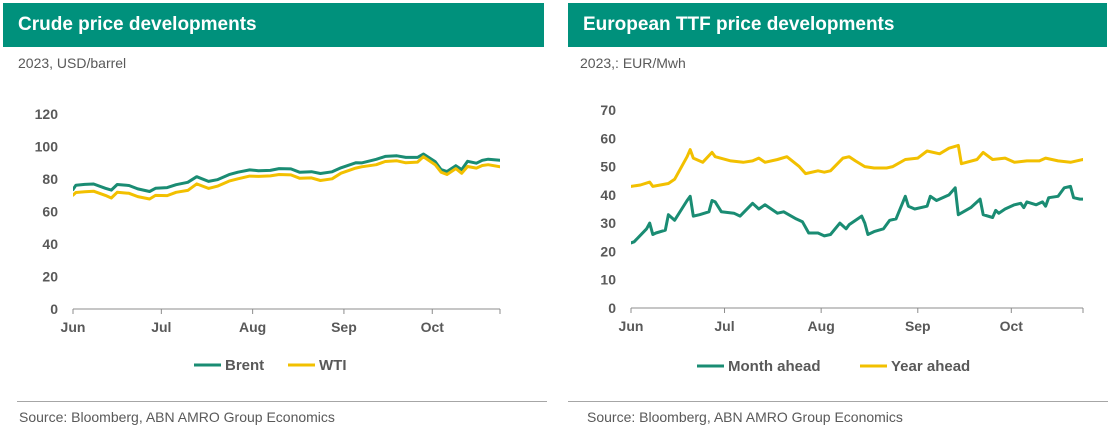 This screenshot has height=435, width=1114. I want to click on series-line-wti, so click(286, 178).